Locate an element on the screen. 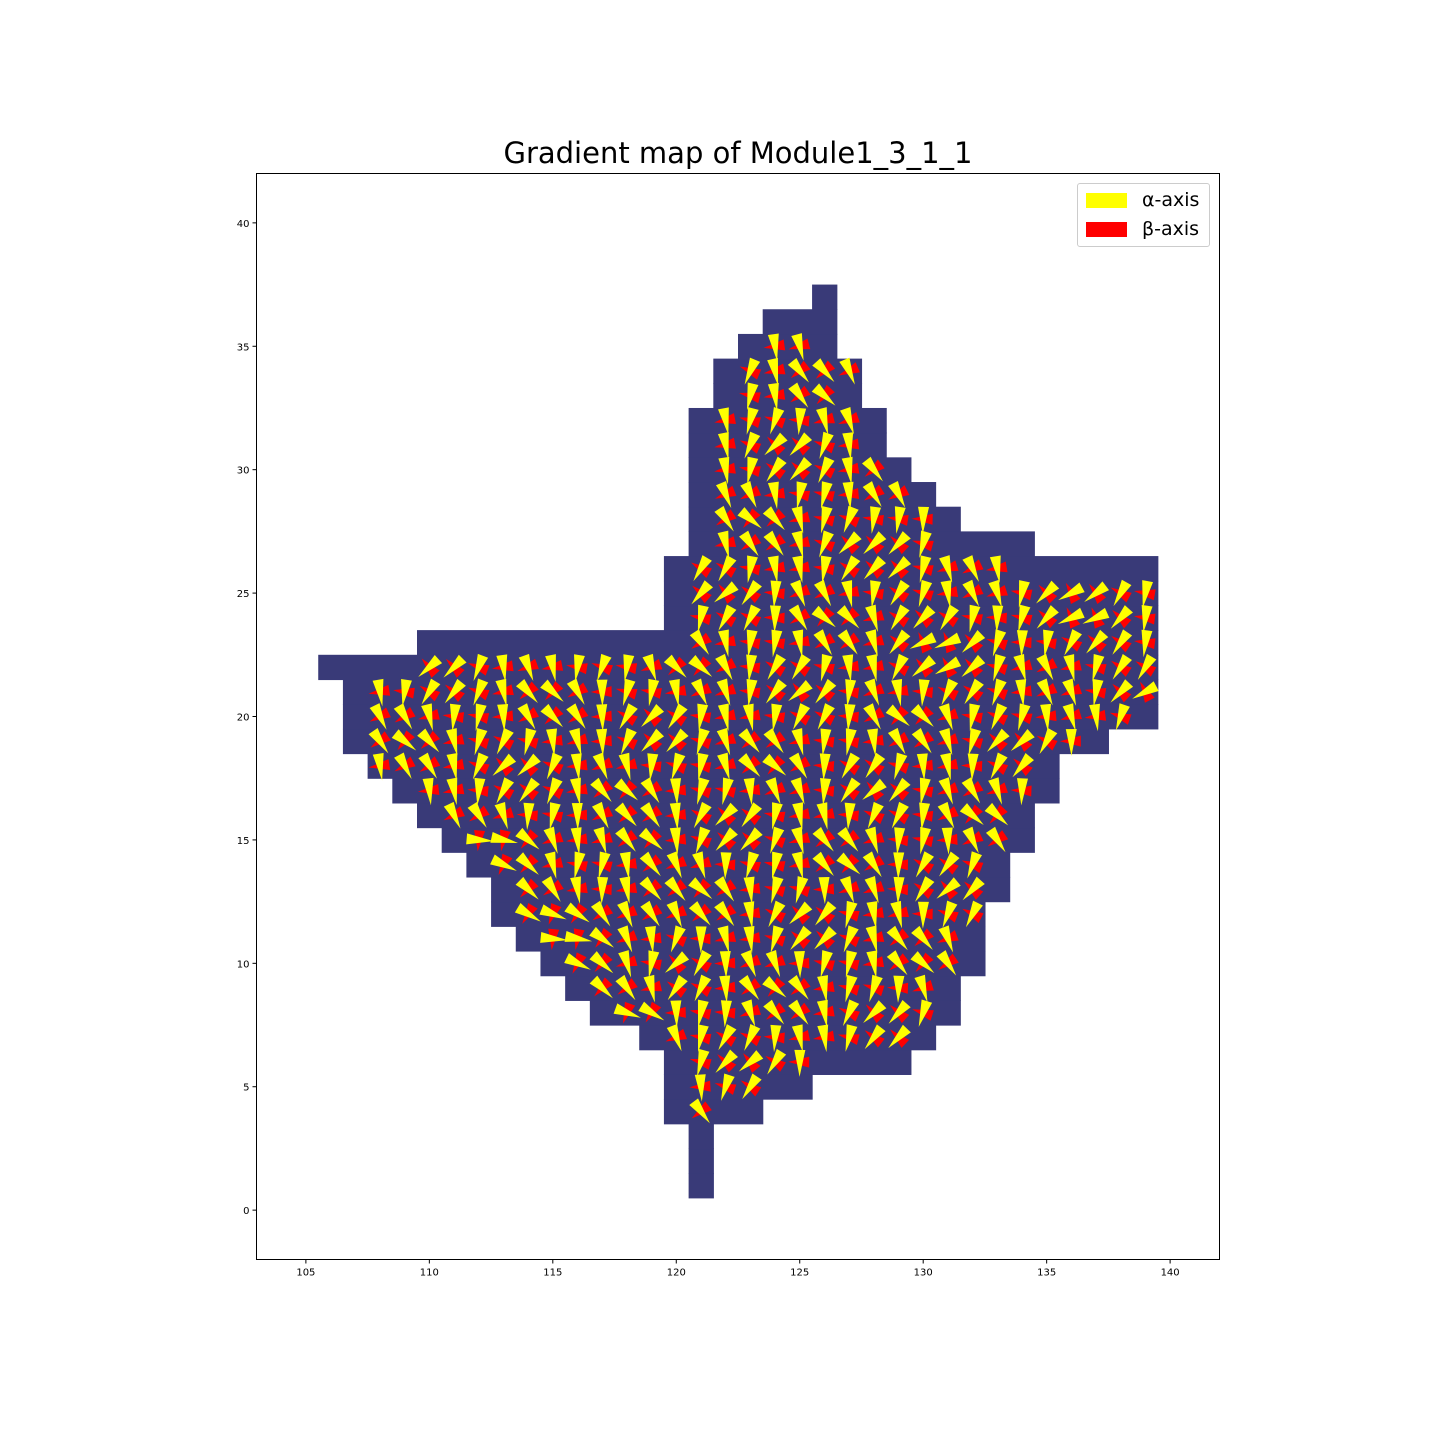  legend-item-beta: β-axis is located at coordinates (1142, 229).